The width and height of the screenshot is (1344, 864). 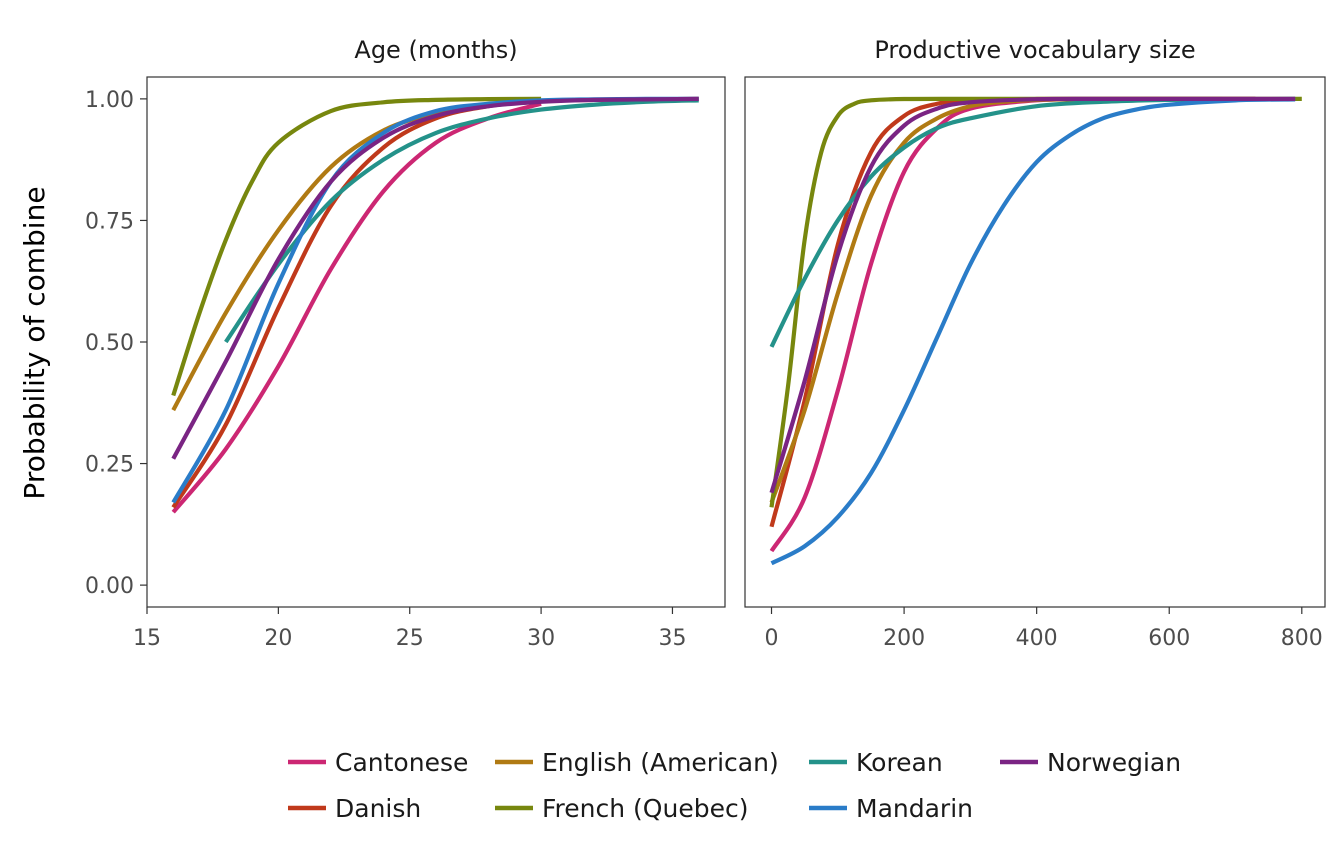 I want to click on legend-label-danish: Danish, so click(x=378, y=808).